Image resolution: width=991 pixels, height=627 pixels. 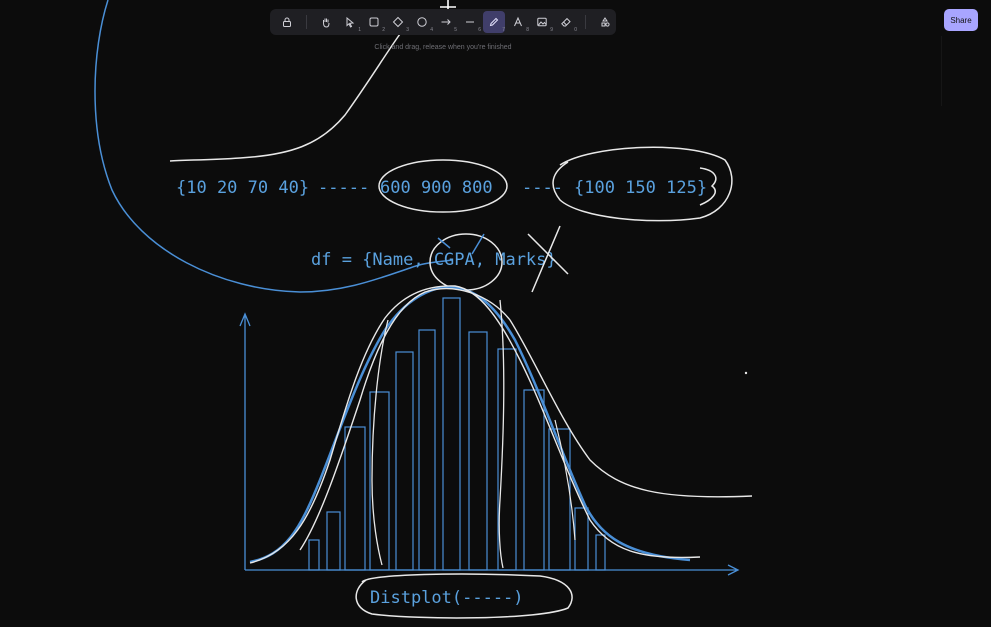 What do you see at coordinates (551, 30) in the screenshot?
I see `shortcut-key: 9` at bounding box center [551, 30].